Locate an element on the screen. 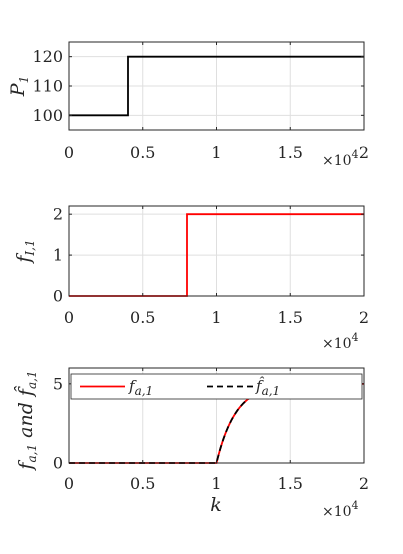 The width and height of the screenshot is (403, 554). legend: fa,1 f̂a,1 is located at coordinates (216, 386).